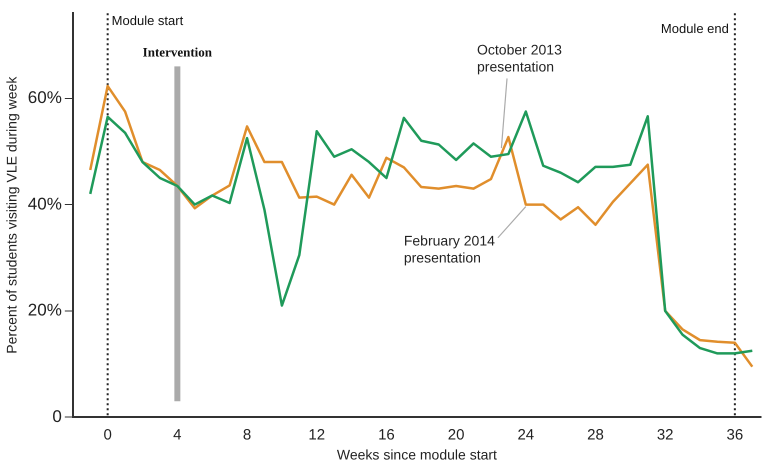  What do you see at coordinates (45, 204) in the screenshot?
I see `y-tick-label: 40%` at bounding box center [45, 204].